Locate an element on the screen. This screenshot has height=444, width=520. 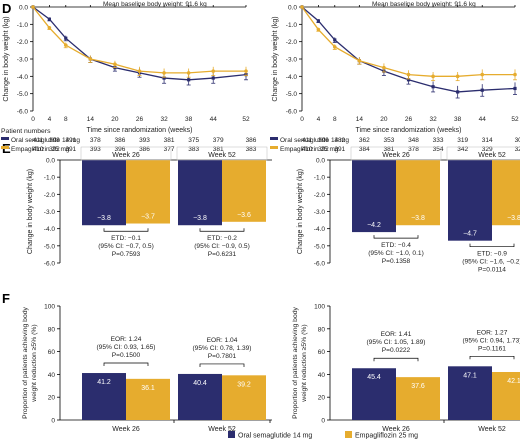
x-tick-label: 38 is located at coordinates (189, 119).